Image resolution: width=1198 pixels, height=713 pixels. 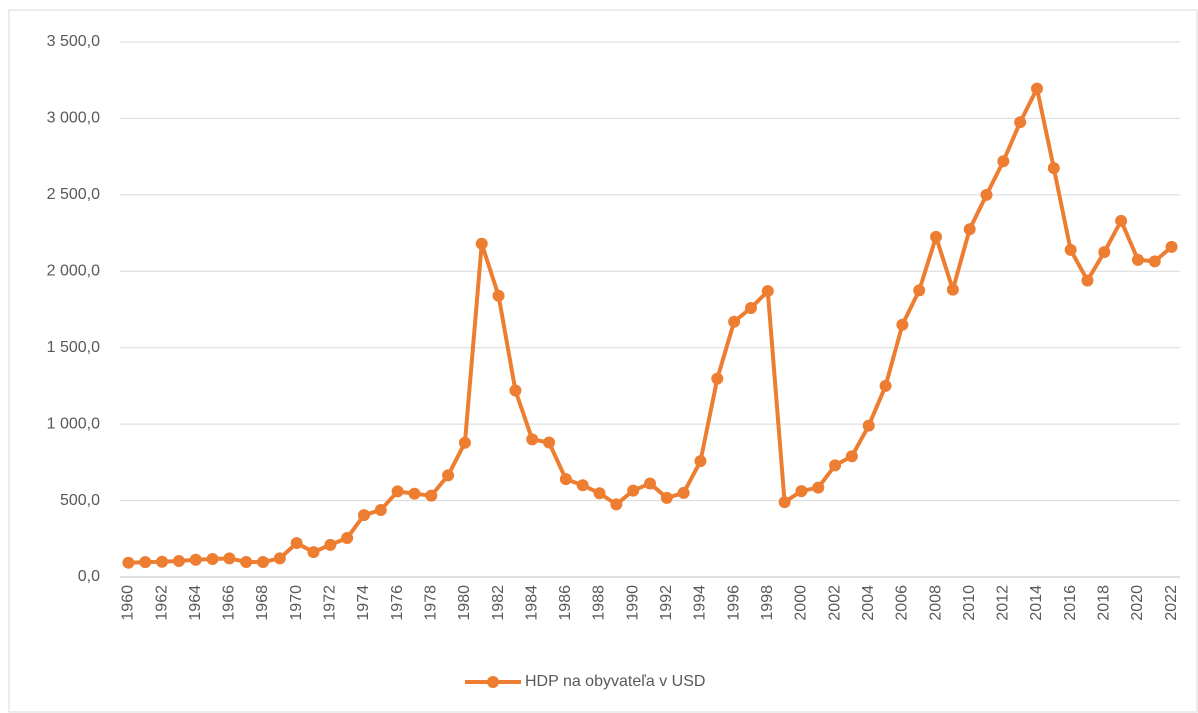 I want to click on x-tick-label: 1966, so click(x=229, y=603).